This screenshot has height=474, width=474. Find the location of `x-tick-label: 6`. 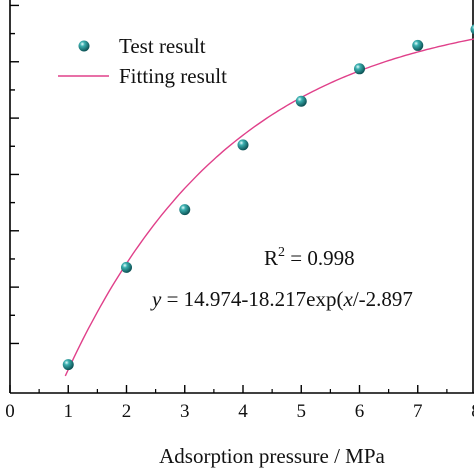

x-tick-label: 6 is located at coordinates (360, 411).